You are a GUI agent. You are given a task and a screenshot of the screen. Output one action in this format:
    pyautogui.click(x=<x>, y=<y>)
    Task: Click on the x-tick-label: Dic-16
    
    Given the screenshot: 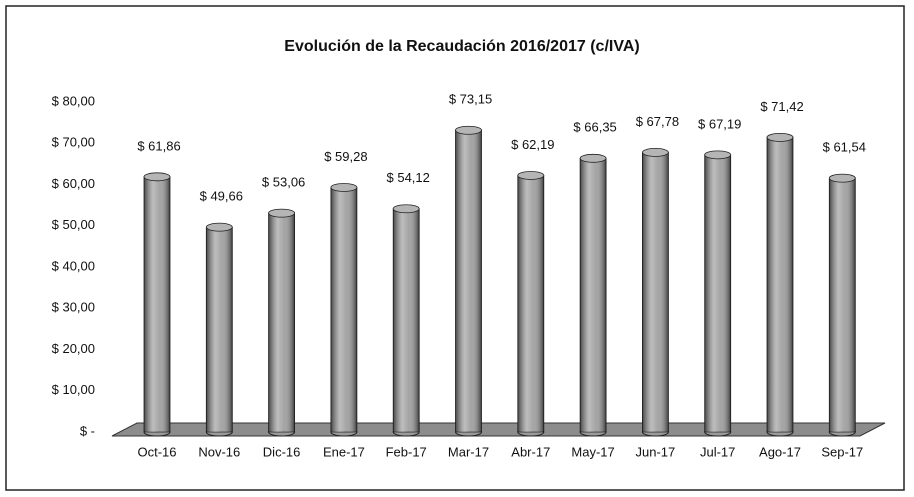 What is the action you would take?
    pyautogui.click(x=282, y=451)
    